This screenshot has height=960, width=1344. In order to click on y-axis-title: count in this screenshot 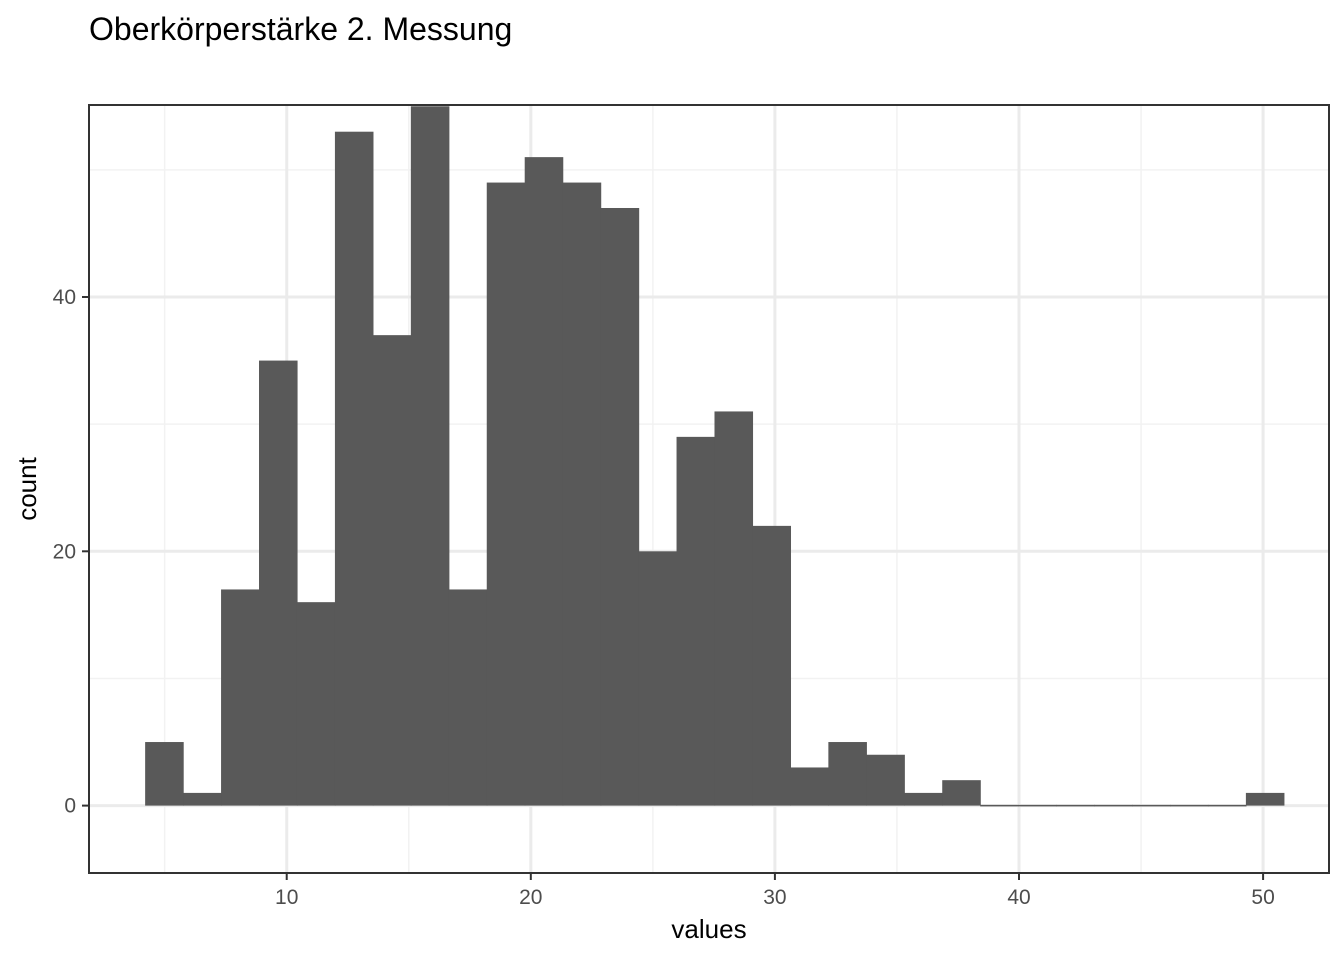, I will do `click(27, 488)`.